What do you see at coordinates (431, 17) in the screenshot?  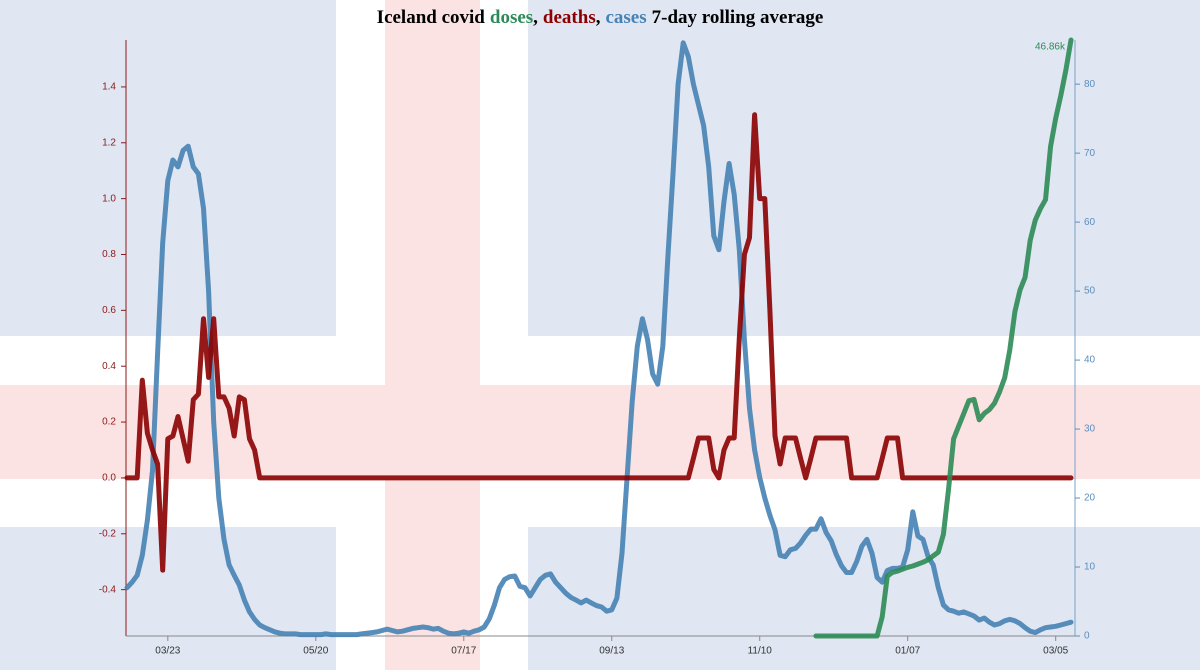 I see `title-prefix: Iceland covid` at bounding box center [431, 17].